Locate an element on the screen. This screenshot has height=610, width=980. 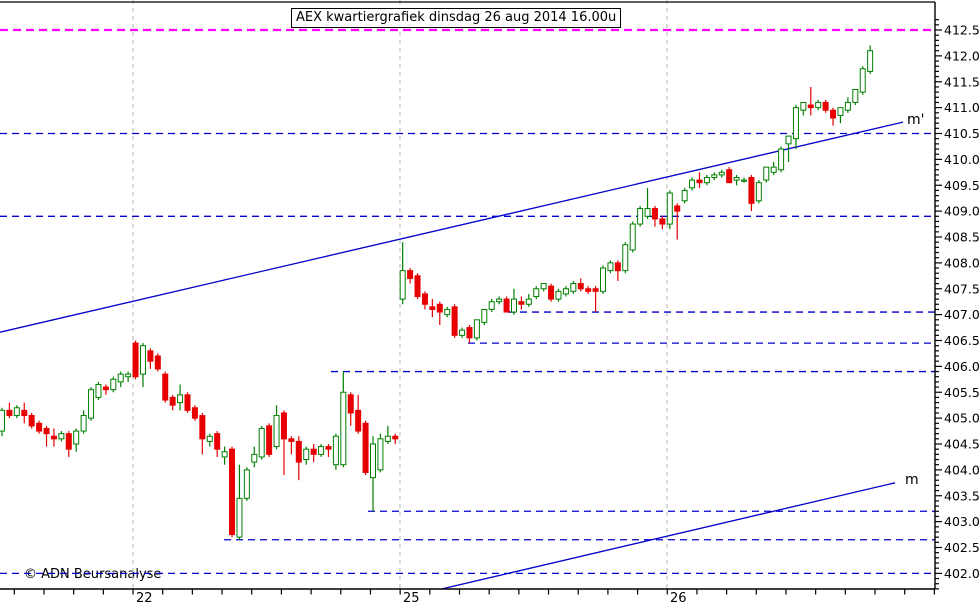
y-axis-tick-label: 402.0 is located at coordinates (962, 573).